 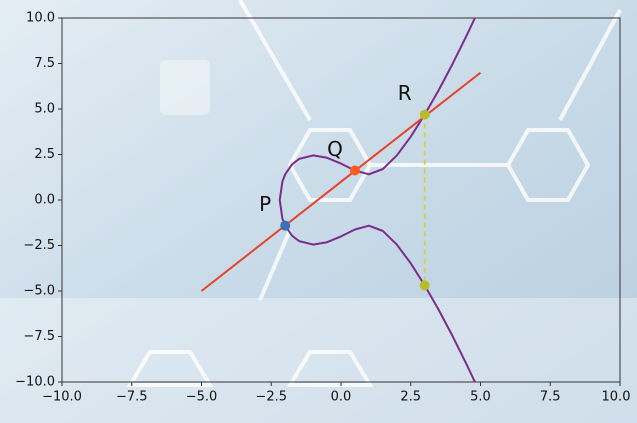 What do you see at coordinates (185, 87) in the screenshot?
I see `decoration` at bounding box center [185, 87].